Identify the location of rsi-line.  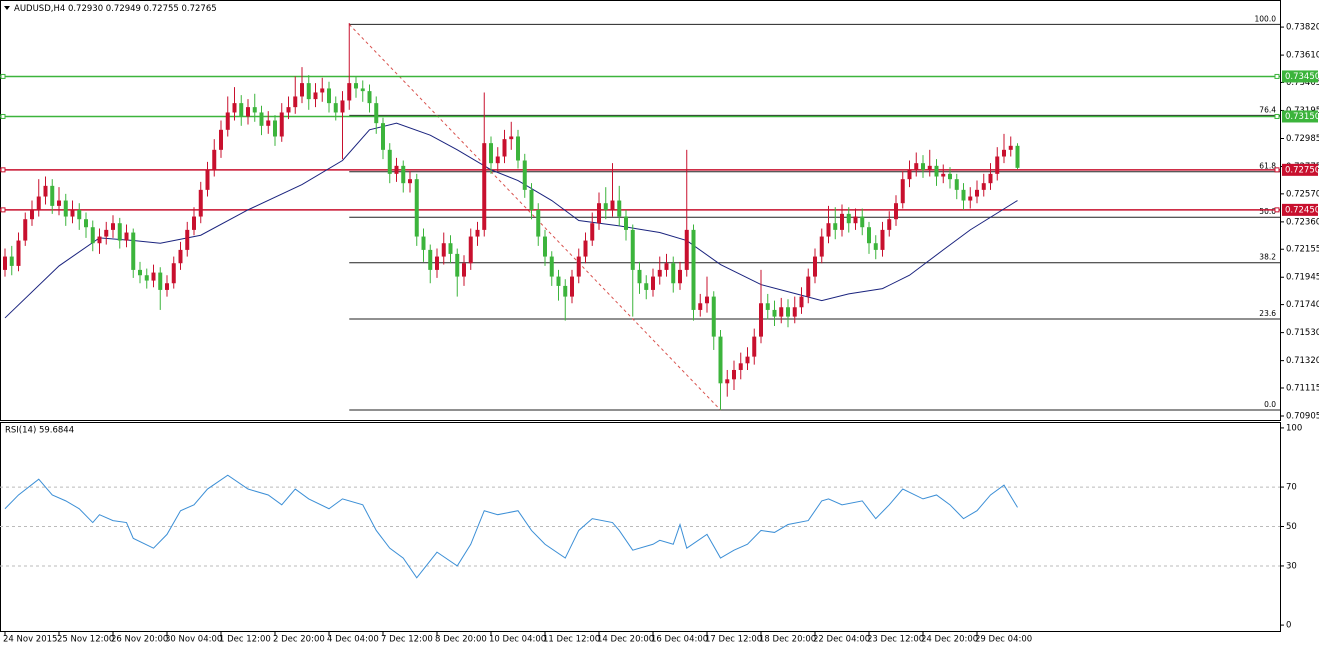
(511, 526).